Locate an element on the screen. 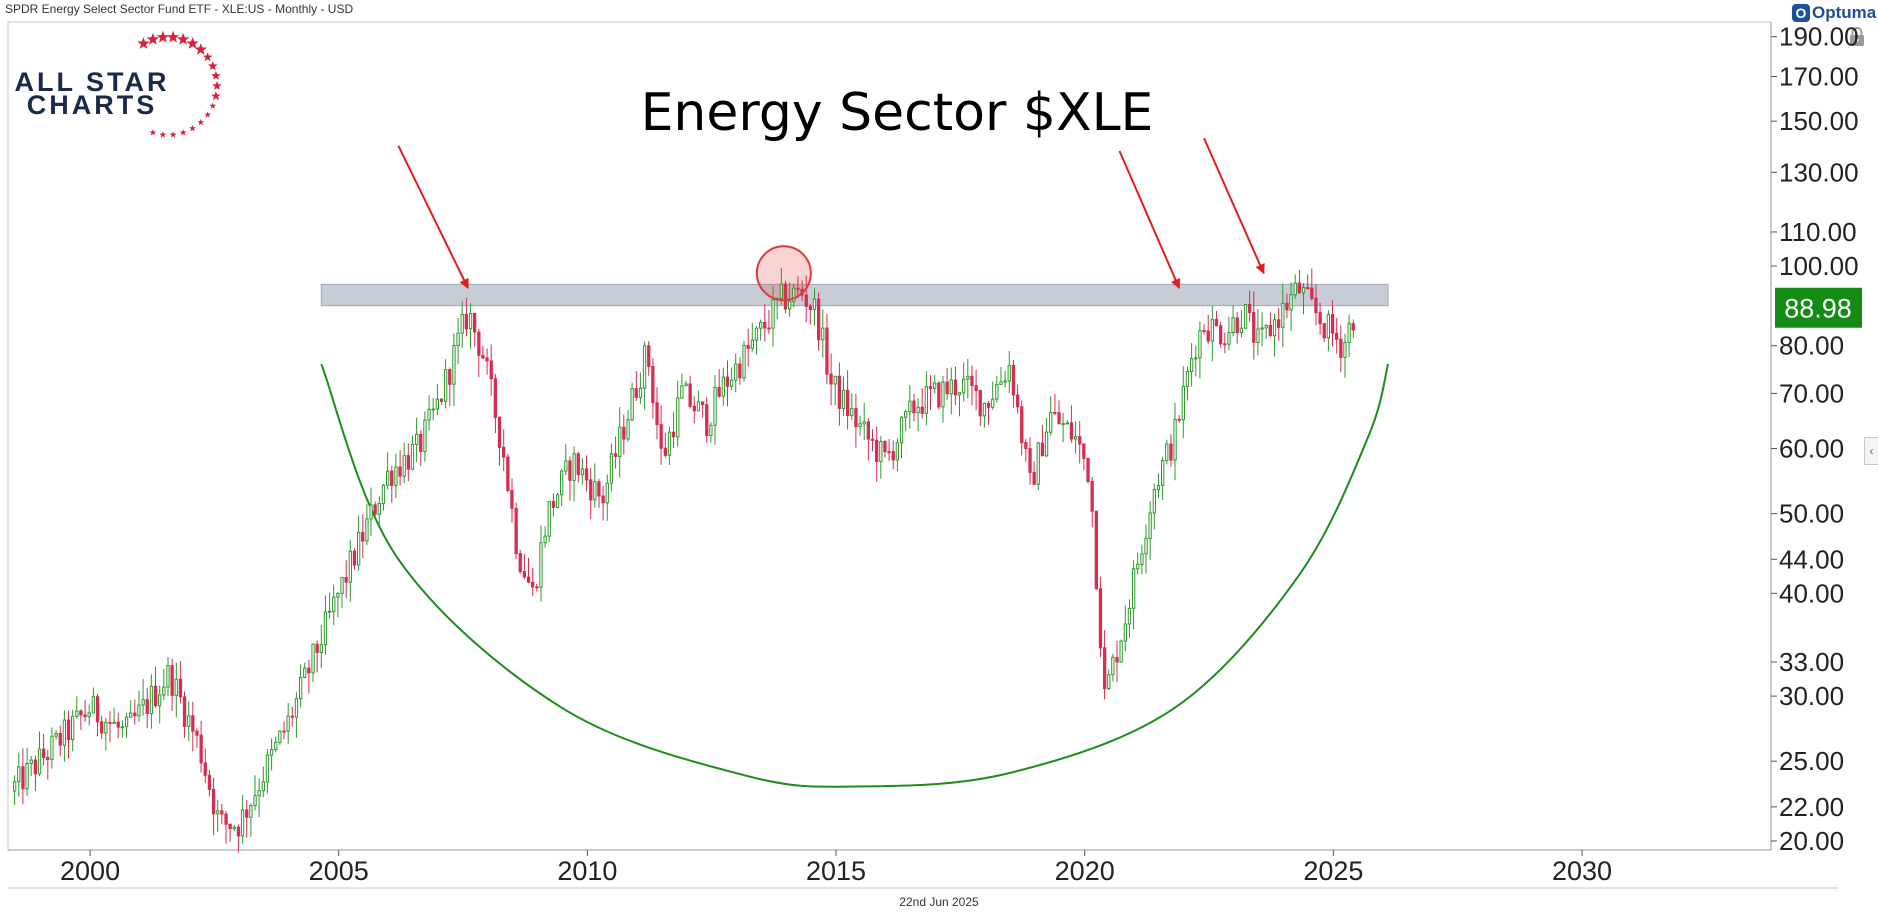 This screenshot has width=1878, height=924. y-tick-label: 44.00 is located at coordinates (1811, 559).